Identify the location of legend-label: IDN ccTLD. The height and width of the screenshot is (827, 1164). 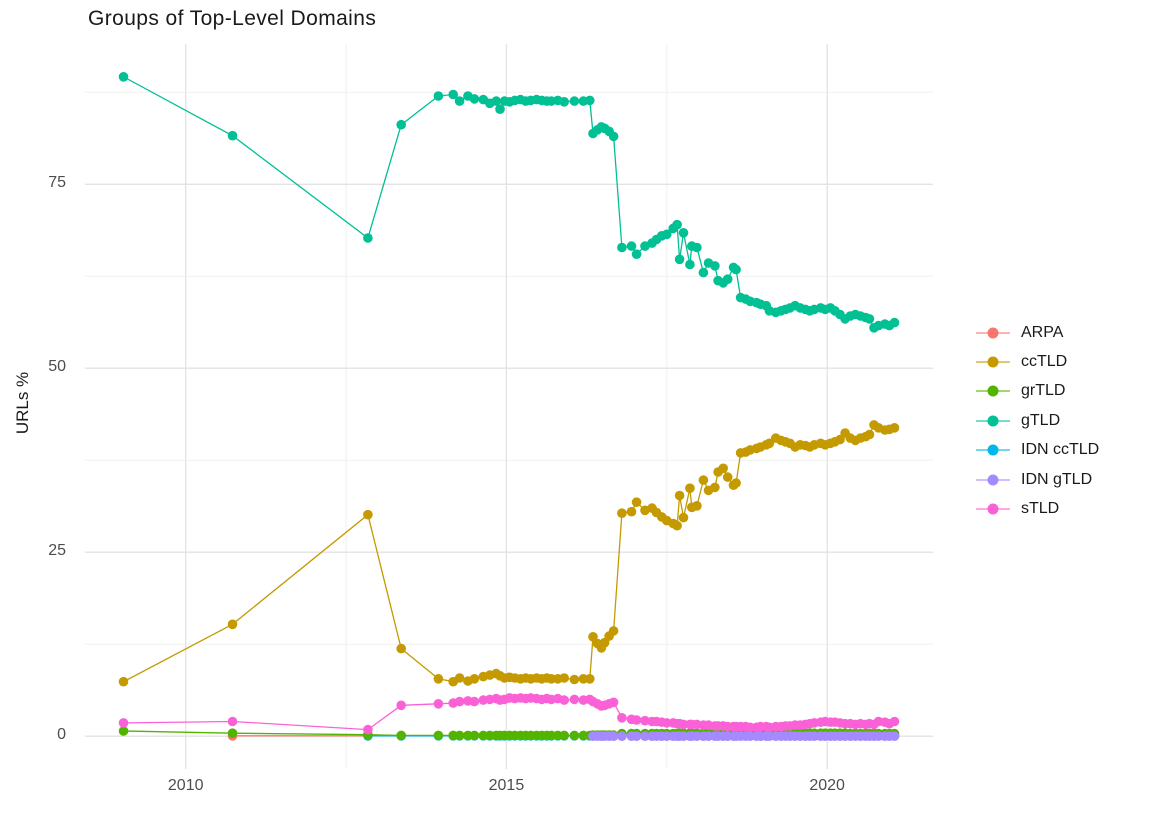
(1060, 450).